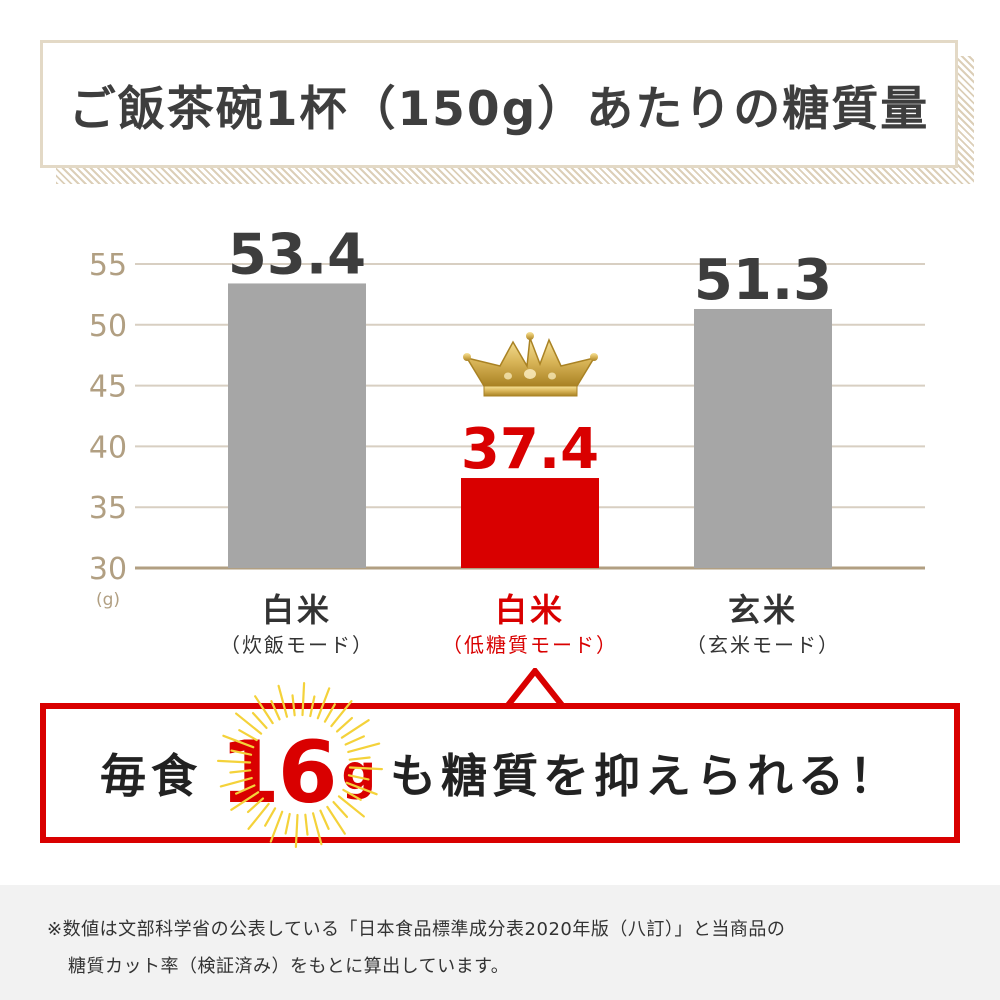  Describe the element at coordinates (645, 776) in the screenshot. I see `callout-suffix: も糖質を抑えられる！` at that location.